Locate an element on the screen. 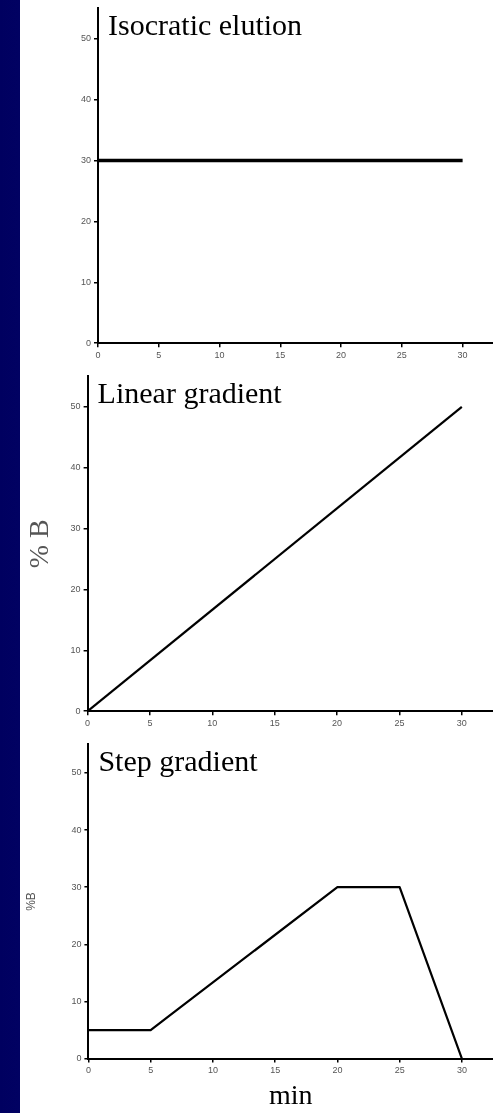 The height and width of the screenshot is (1113, 493). x-tick-label: 0 is located at coordinates (98, 355).